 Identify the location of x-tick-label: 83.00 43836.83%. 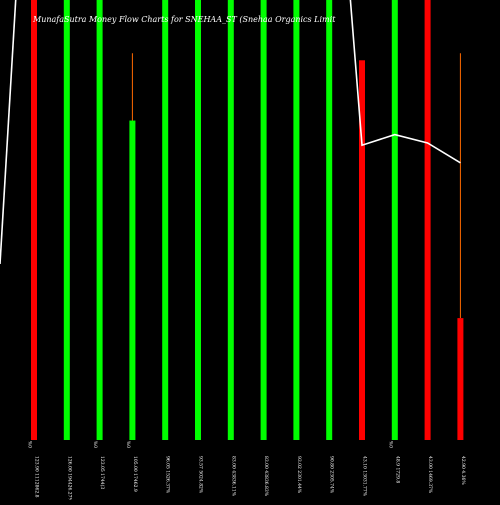
(266, 476).